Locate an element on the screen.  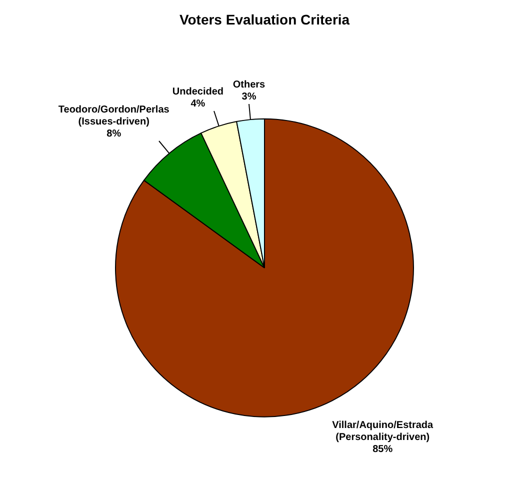
data-label: 4% is located at coordinates (198, 104).